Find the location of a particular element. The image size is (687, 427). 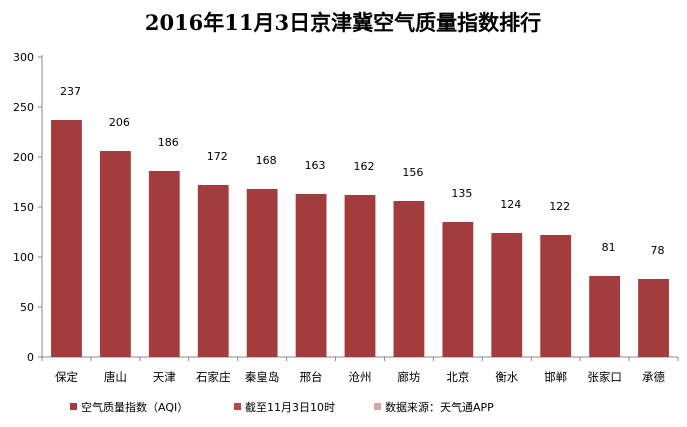

y-tick-label: 100 is located at coordinates (23, 257).